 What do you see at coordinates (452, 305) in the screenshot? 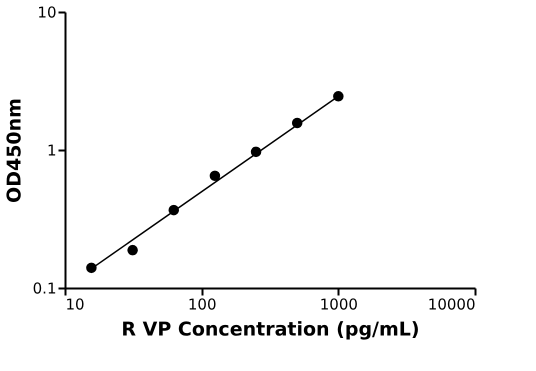
I see `x-tick-label: 10000` at bounding box center [452, 305].